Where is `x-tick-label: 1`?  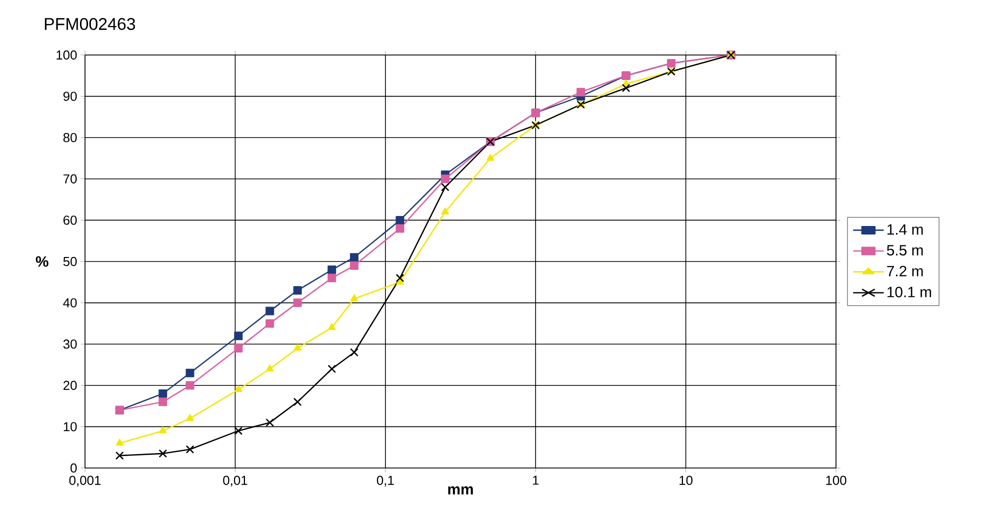
x-tick-label: 1 is located at coordinates (535, 480).